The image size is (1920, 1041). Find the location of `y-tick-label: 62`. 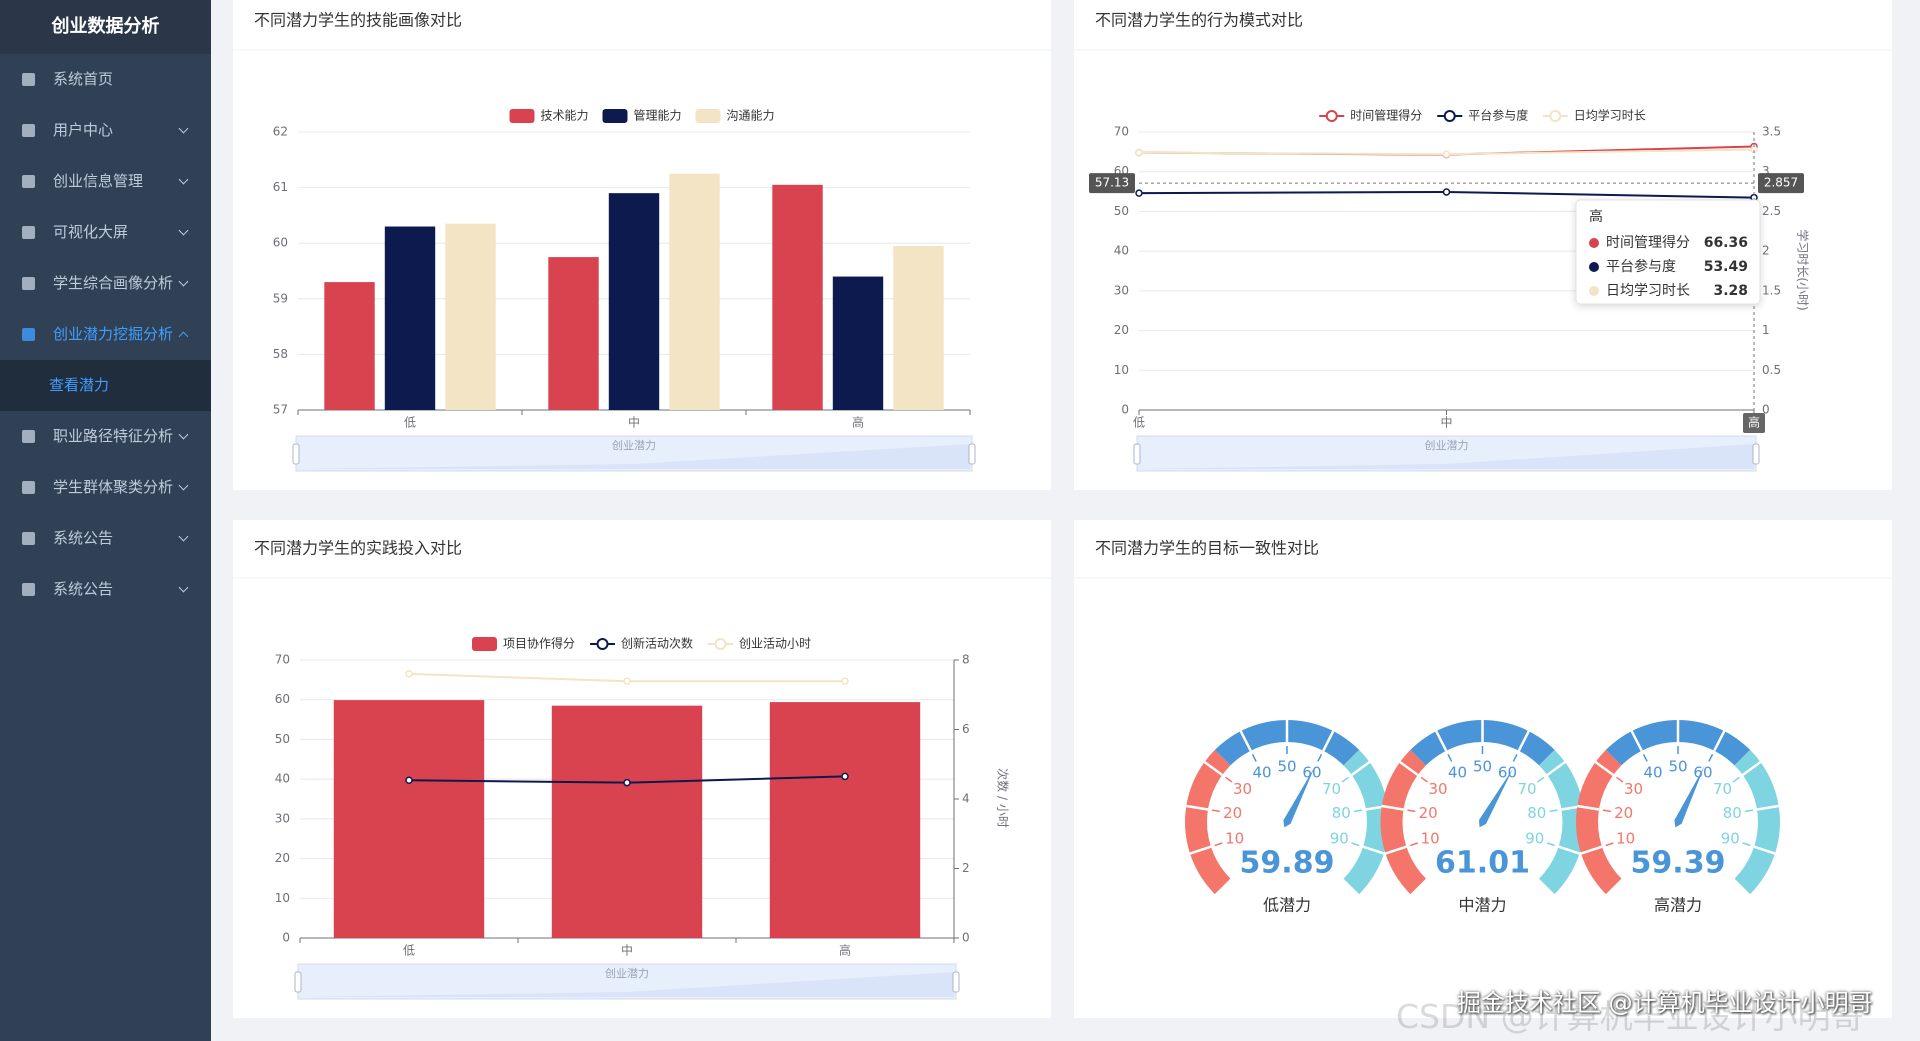

y-tick-label: 62 is located at coordinates (280, 132).